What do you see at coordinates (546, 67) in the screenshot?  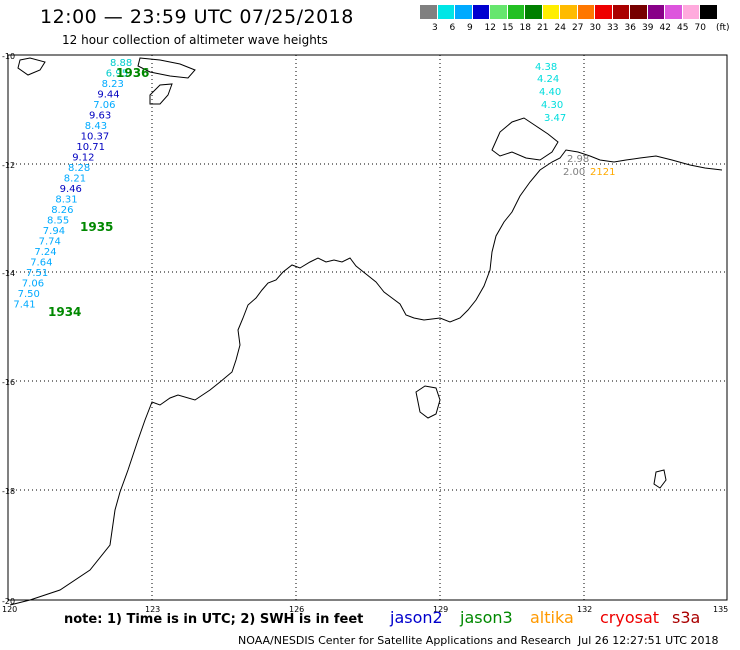 I see `wave-height-value: 4.38` at bounding box center [546, 67].